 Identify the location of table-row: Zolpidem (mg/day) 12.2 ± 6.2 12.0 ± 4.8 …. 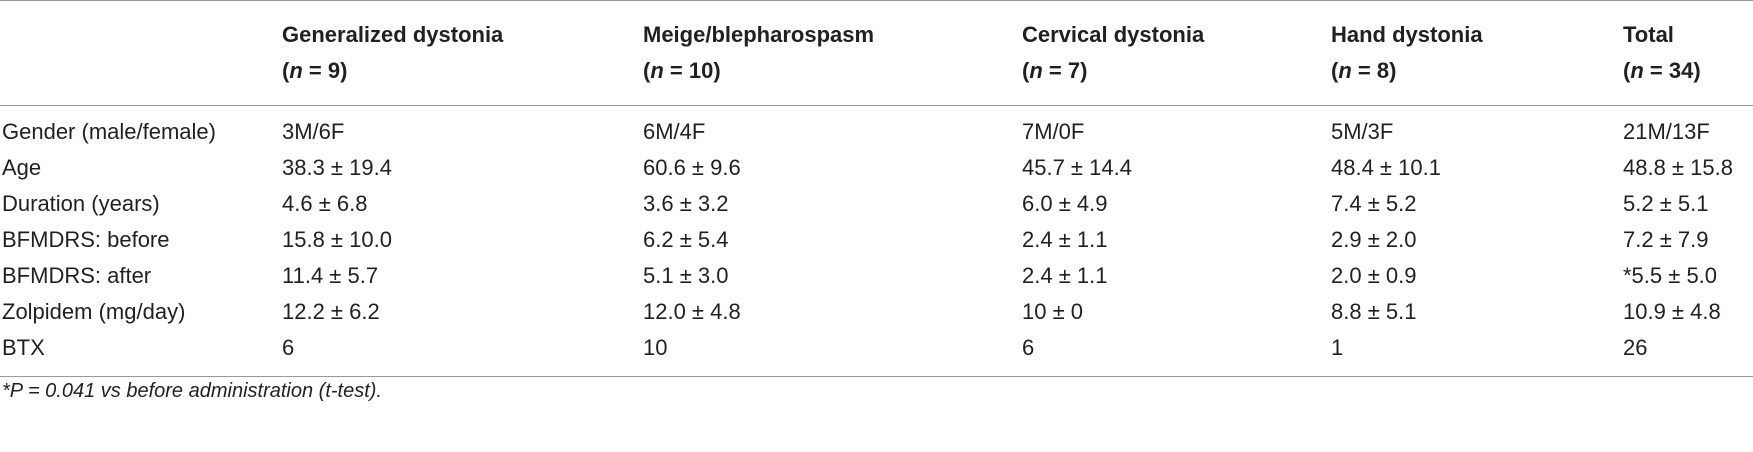
(876, 312).